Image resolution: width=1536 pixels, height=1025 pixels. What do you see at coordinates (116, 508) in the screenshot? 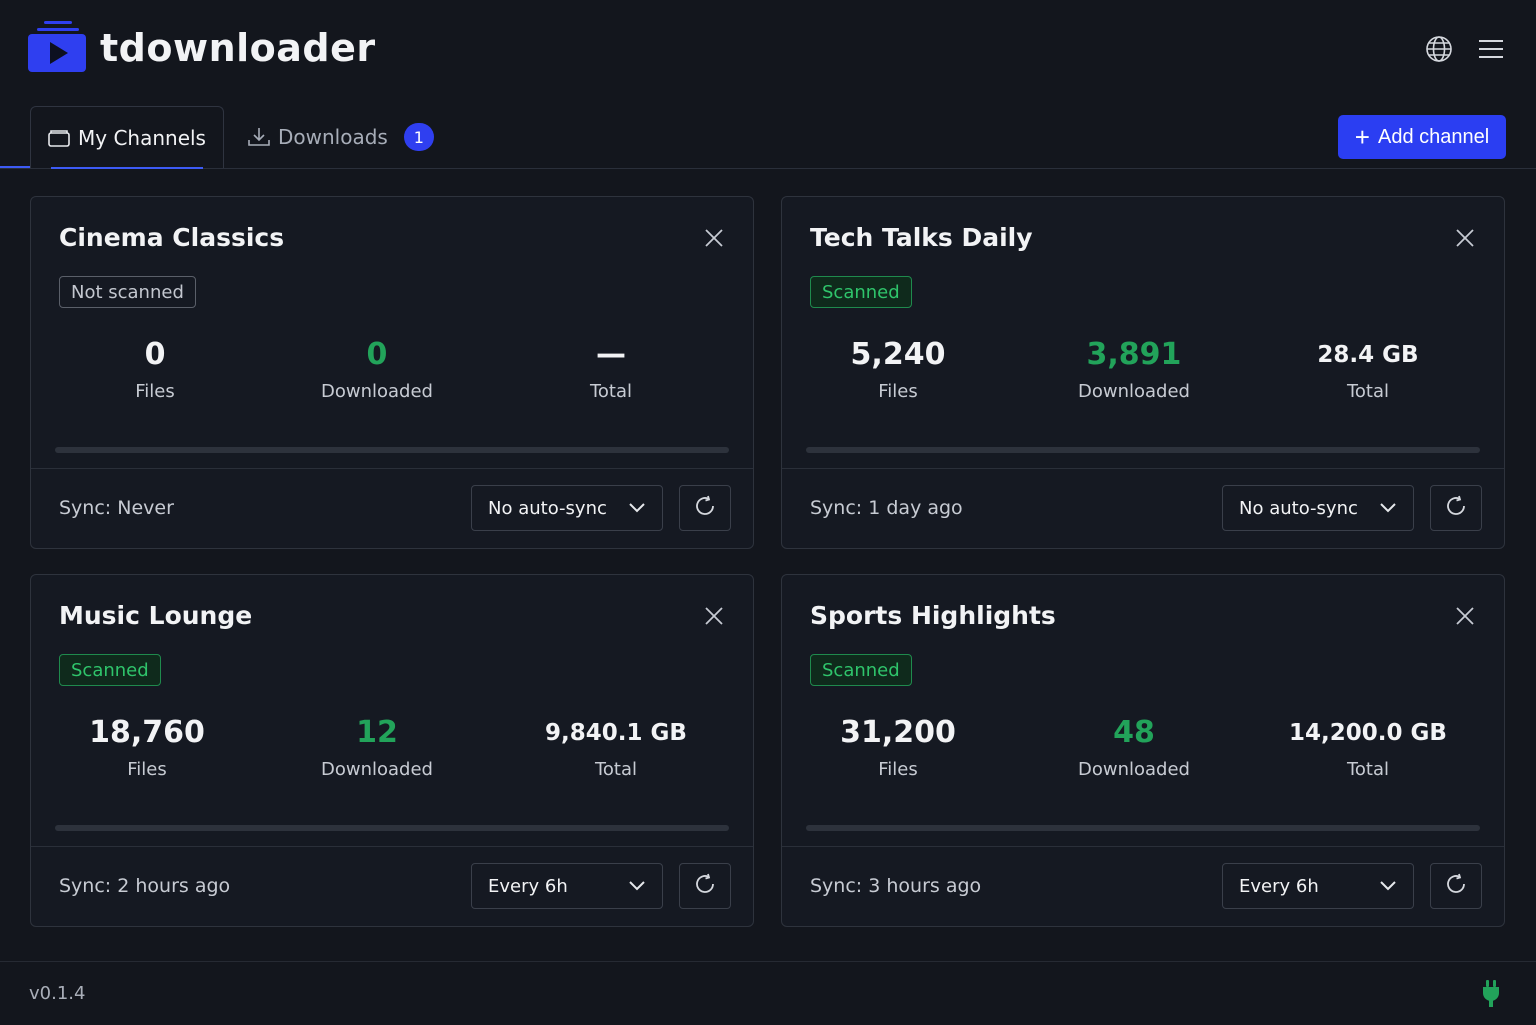
I see `last-sync-text: Sync: Never` at bounding box center [116, 508].